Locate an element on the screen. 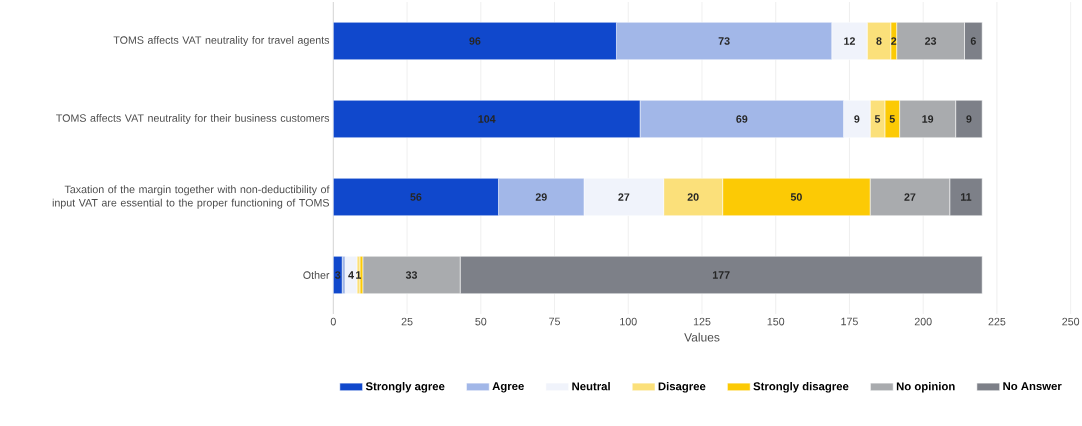  x-tick-label: 150 is located at coordinates (776, 321).